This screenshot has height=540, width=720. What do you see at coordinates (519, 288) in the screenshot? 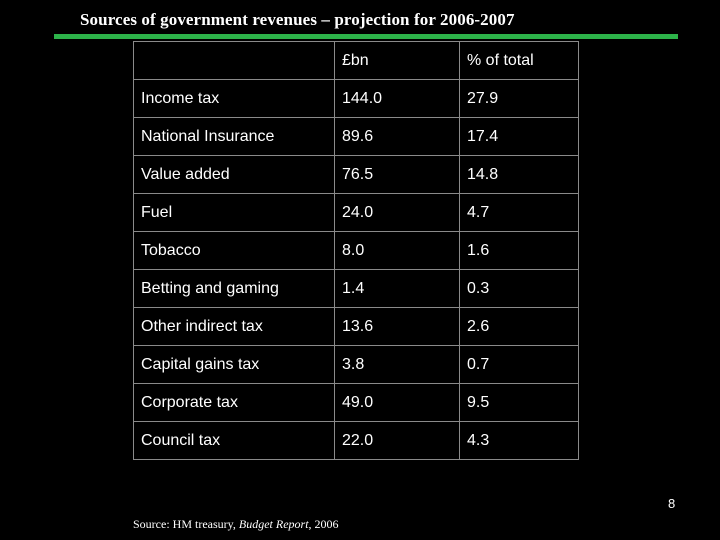
I see `cell-percent: 0.3` at bounding box center [519, 288].